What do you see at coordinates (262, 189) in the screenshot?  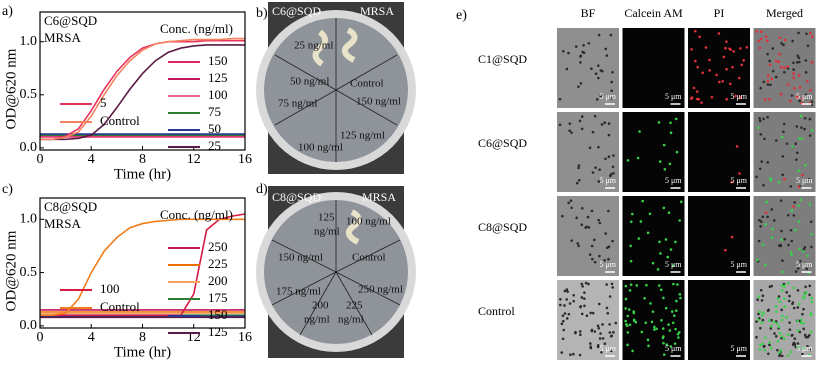 I see `panel-label: d)` at bounding box center [262, 189].